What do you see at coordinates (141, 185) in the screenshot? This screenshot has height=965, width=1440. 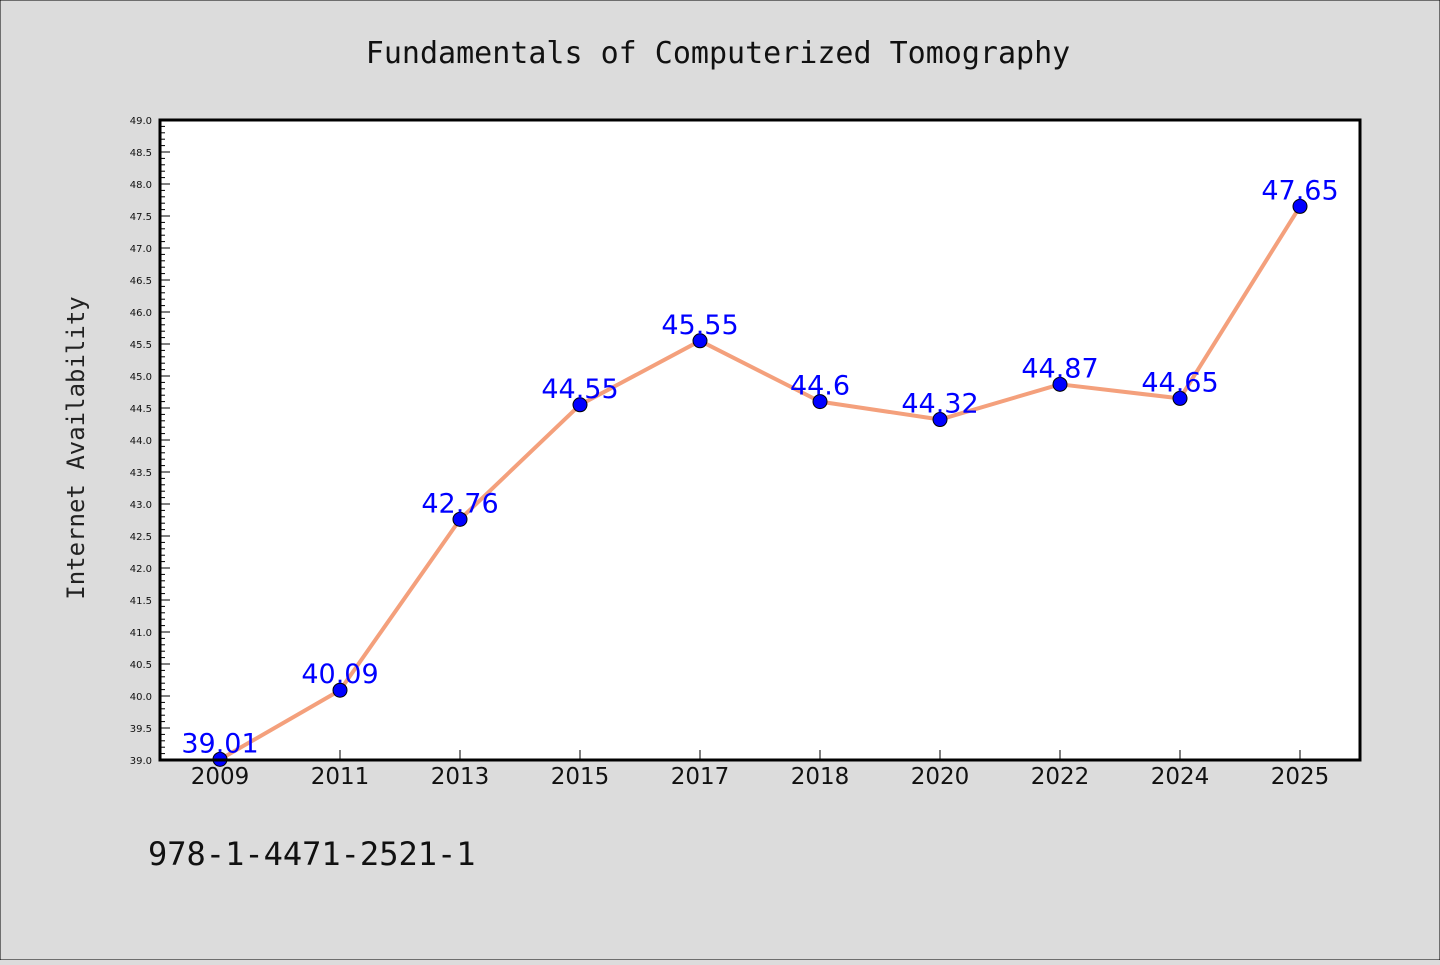 I see `y-tick-label: 48.0` at bounding box center [141, 185].